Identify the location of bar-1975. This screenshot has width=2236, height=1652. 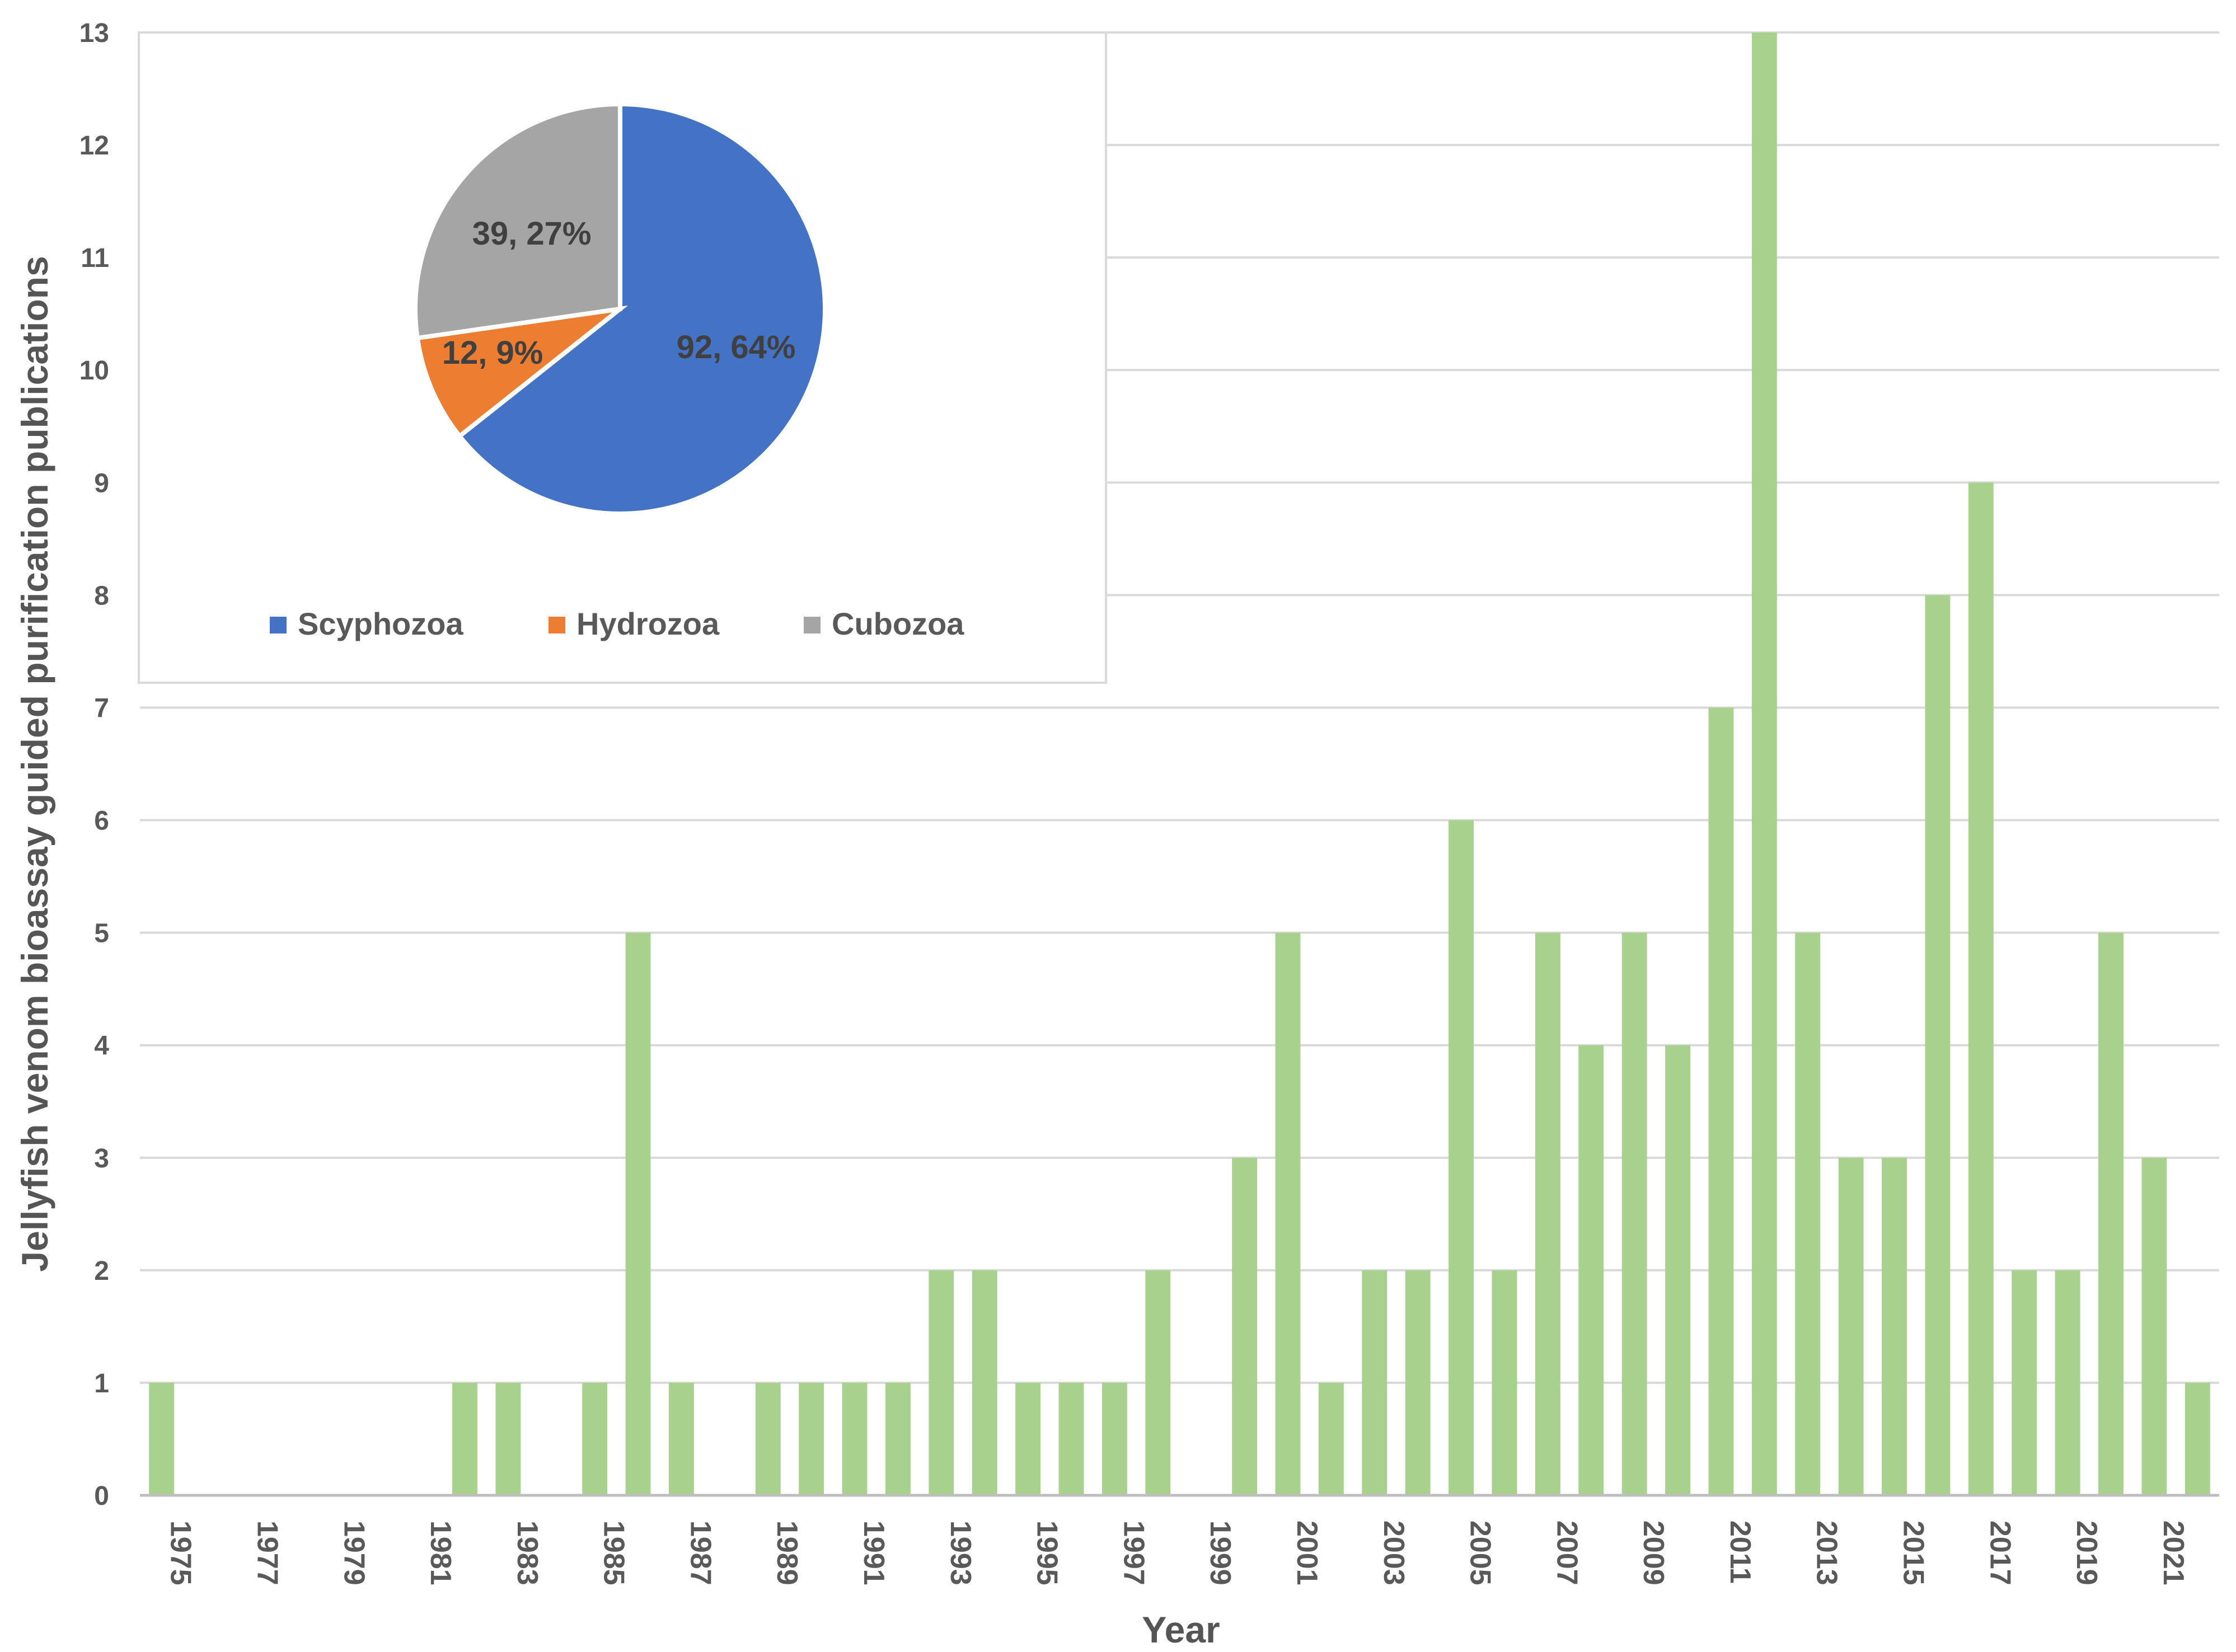
(162, 1438).